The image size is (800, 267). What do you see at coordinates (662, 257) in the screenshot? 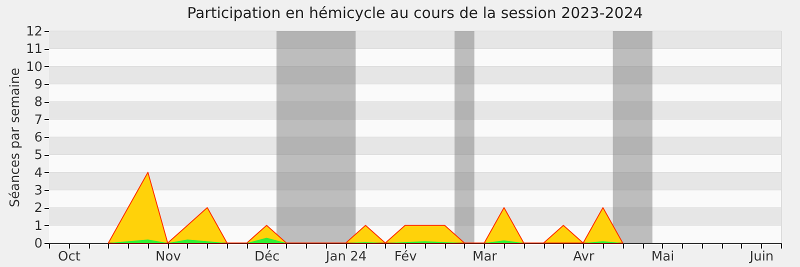
I see `x-tick-label: Mai` at bounding box center [662, 257].